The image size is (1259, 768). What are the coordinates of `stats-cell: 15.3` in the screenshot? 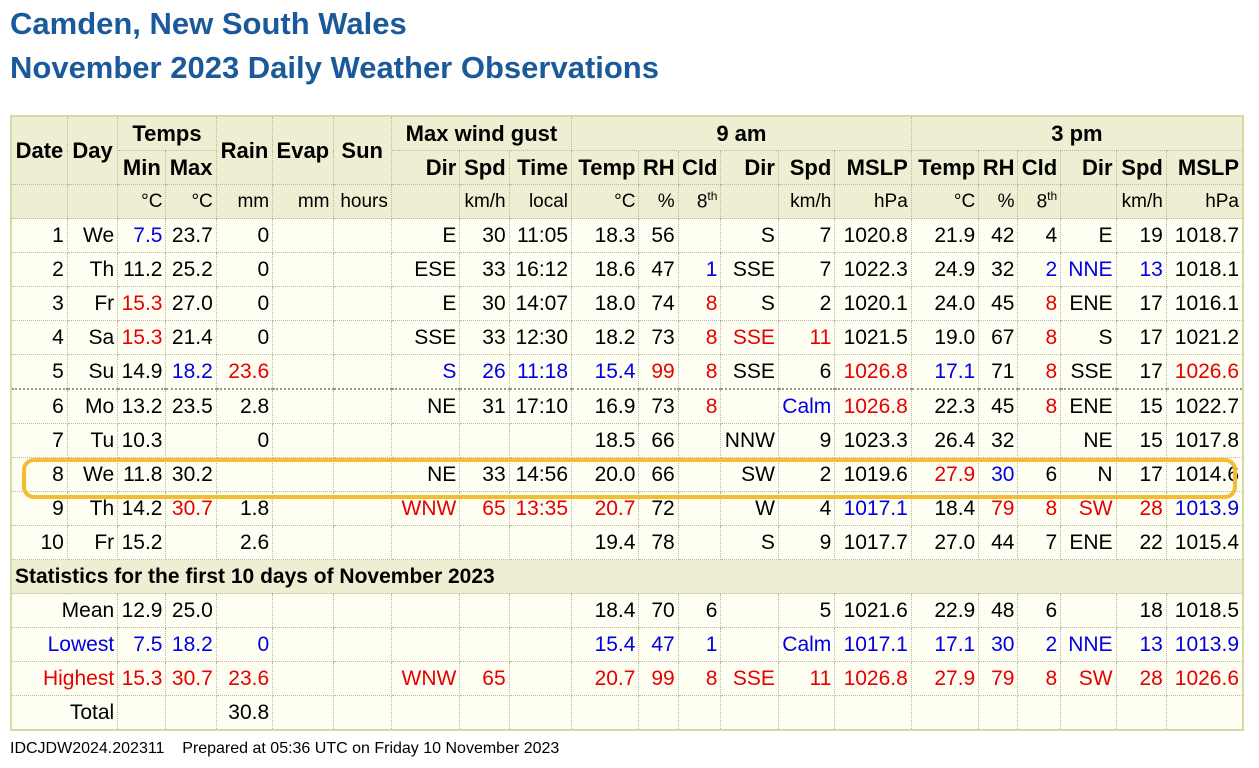 It's located at (142, 678).